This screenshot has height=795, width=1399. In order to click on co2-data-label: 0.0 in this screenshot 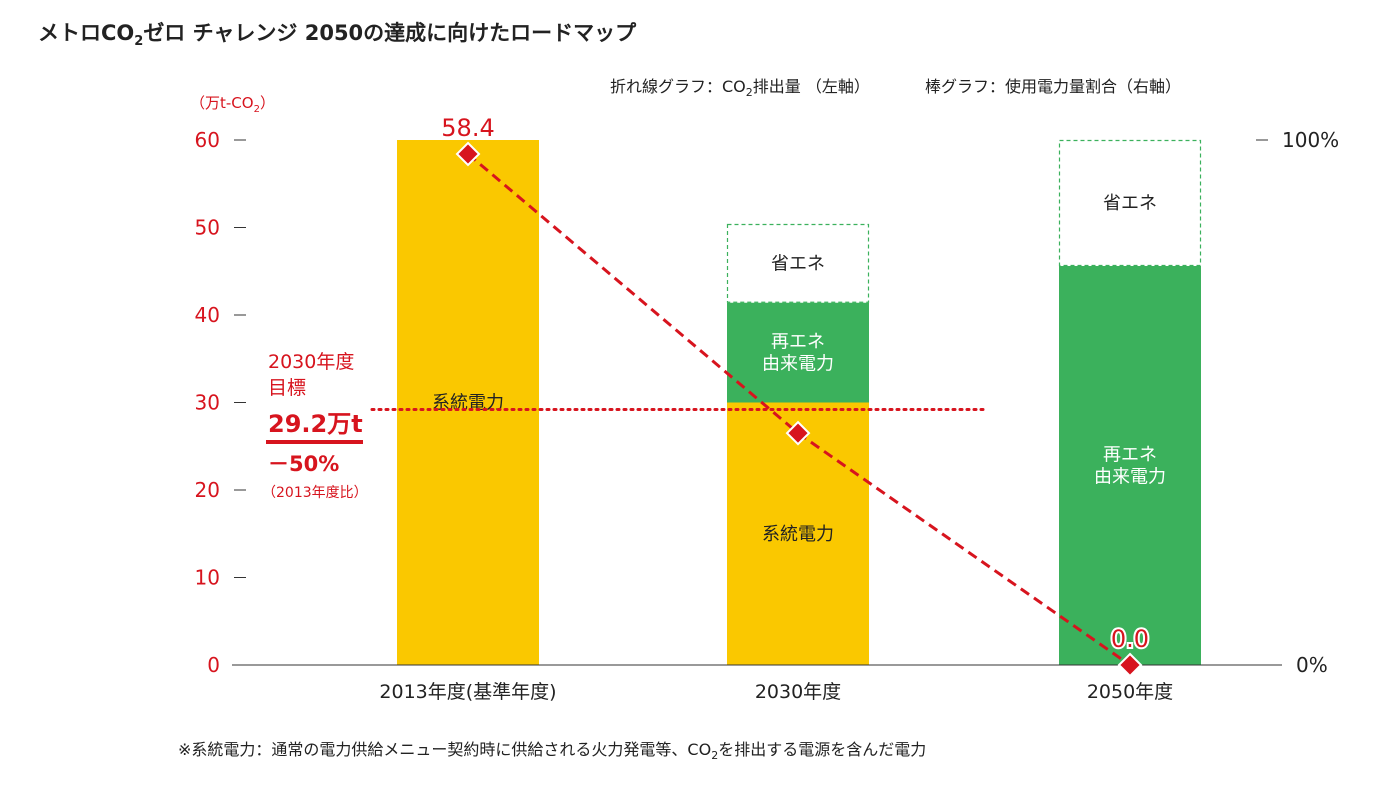, I will do `click(1130, 639)`.